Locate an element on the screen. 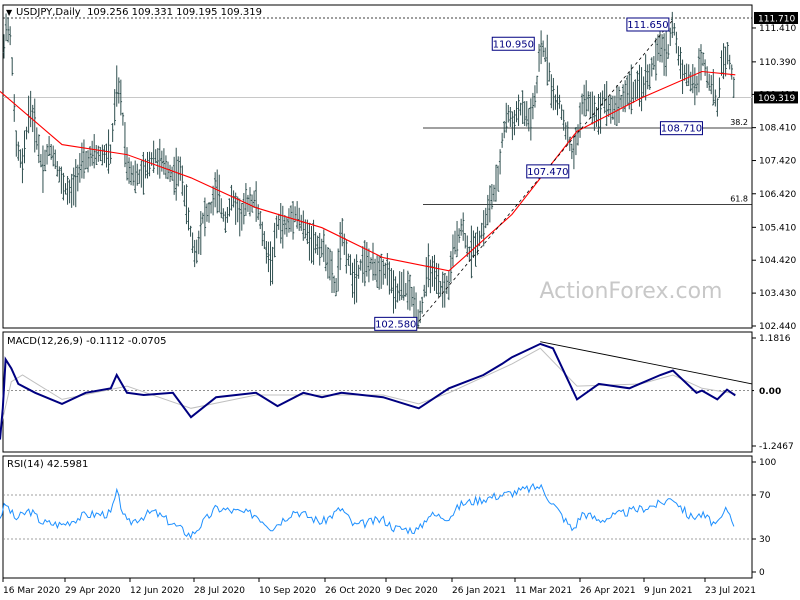 This screenshot has width=800, height=600. current-price-label-bg is located at coordinates (776, 97).